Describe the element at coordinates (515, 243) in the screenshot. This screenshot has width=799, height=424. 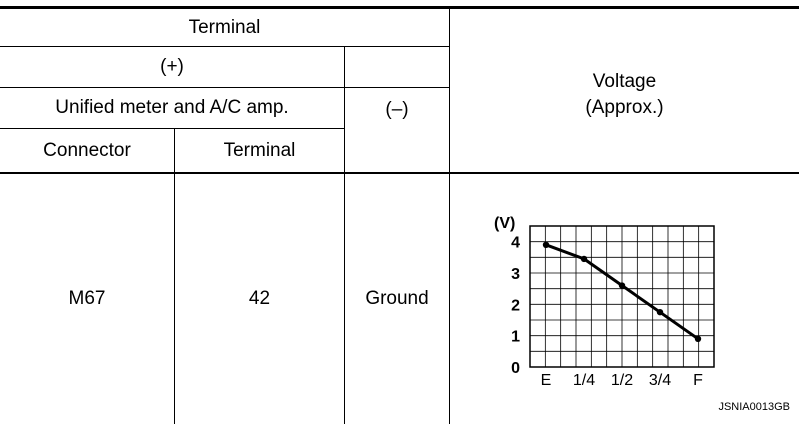
I see `y-tick-label: 4` at that location.